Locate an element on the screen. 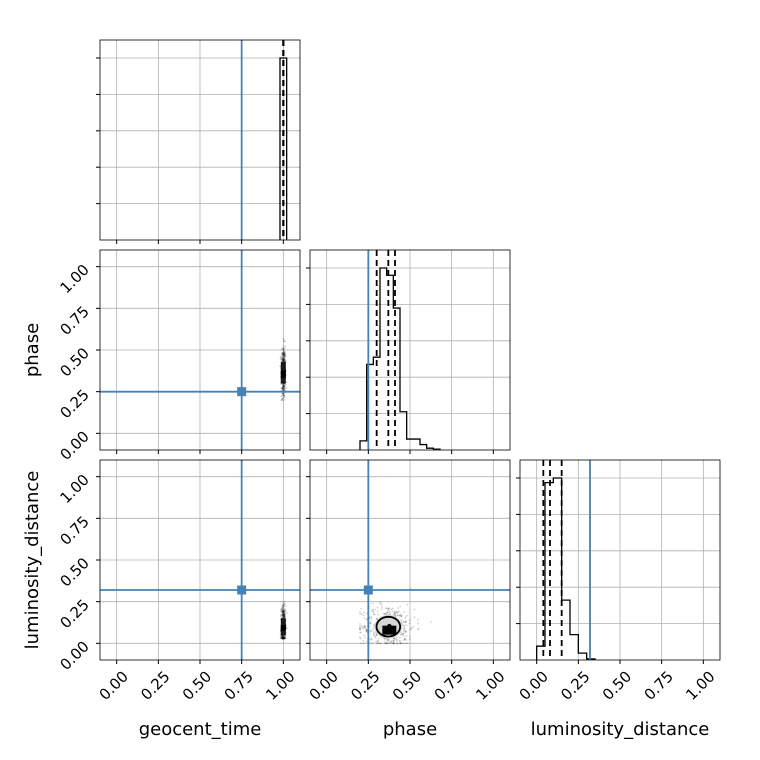 The width and height of the screenshot is (760, 760). x-axis-label: luminosity_distance is located at coordinates (620, 729).